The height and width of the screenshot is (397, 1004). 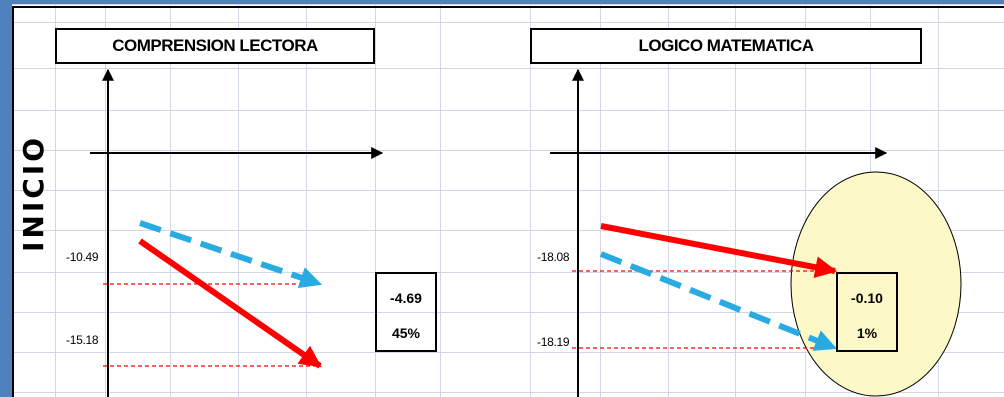 What do you see at coordinates (406, 298) in the screenshot?
I see `chart-1-difference: -4.69` at bounding box center [406, 298].